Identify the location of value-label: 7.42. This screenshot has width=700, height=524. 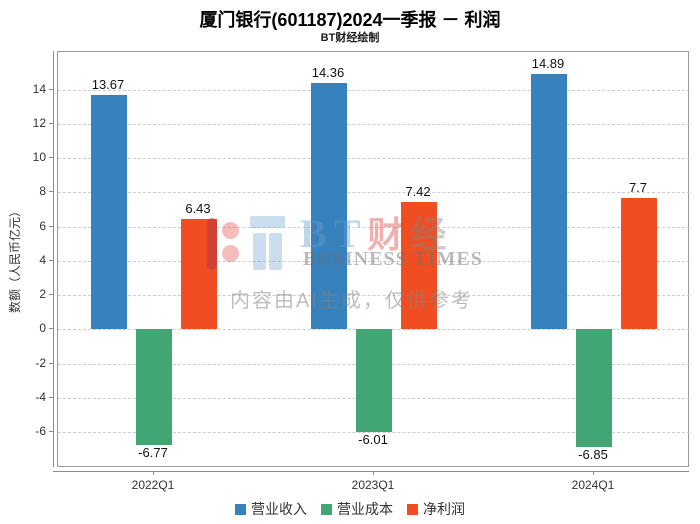
(418, 192).